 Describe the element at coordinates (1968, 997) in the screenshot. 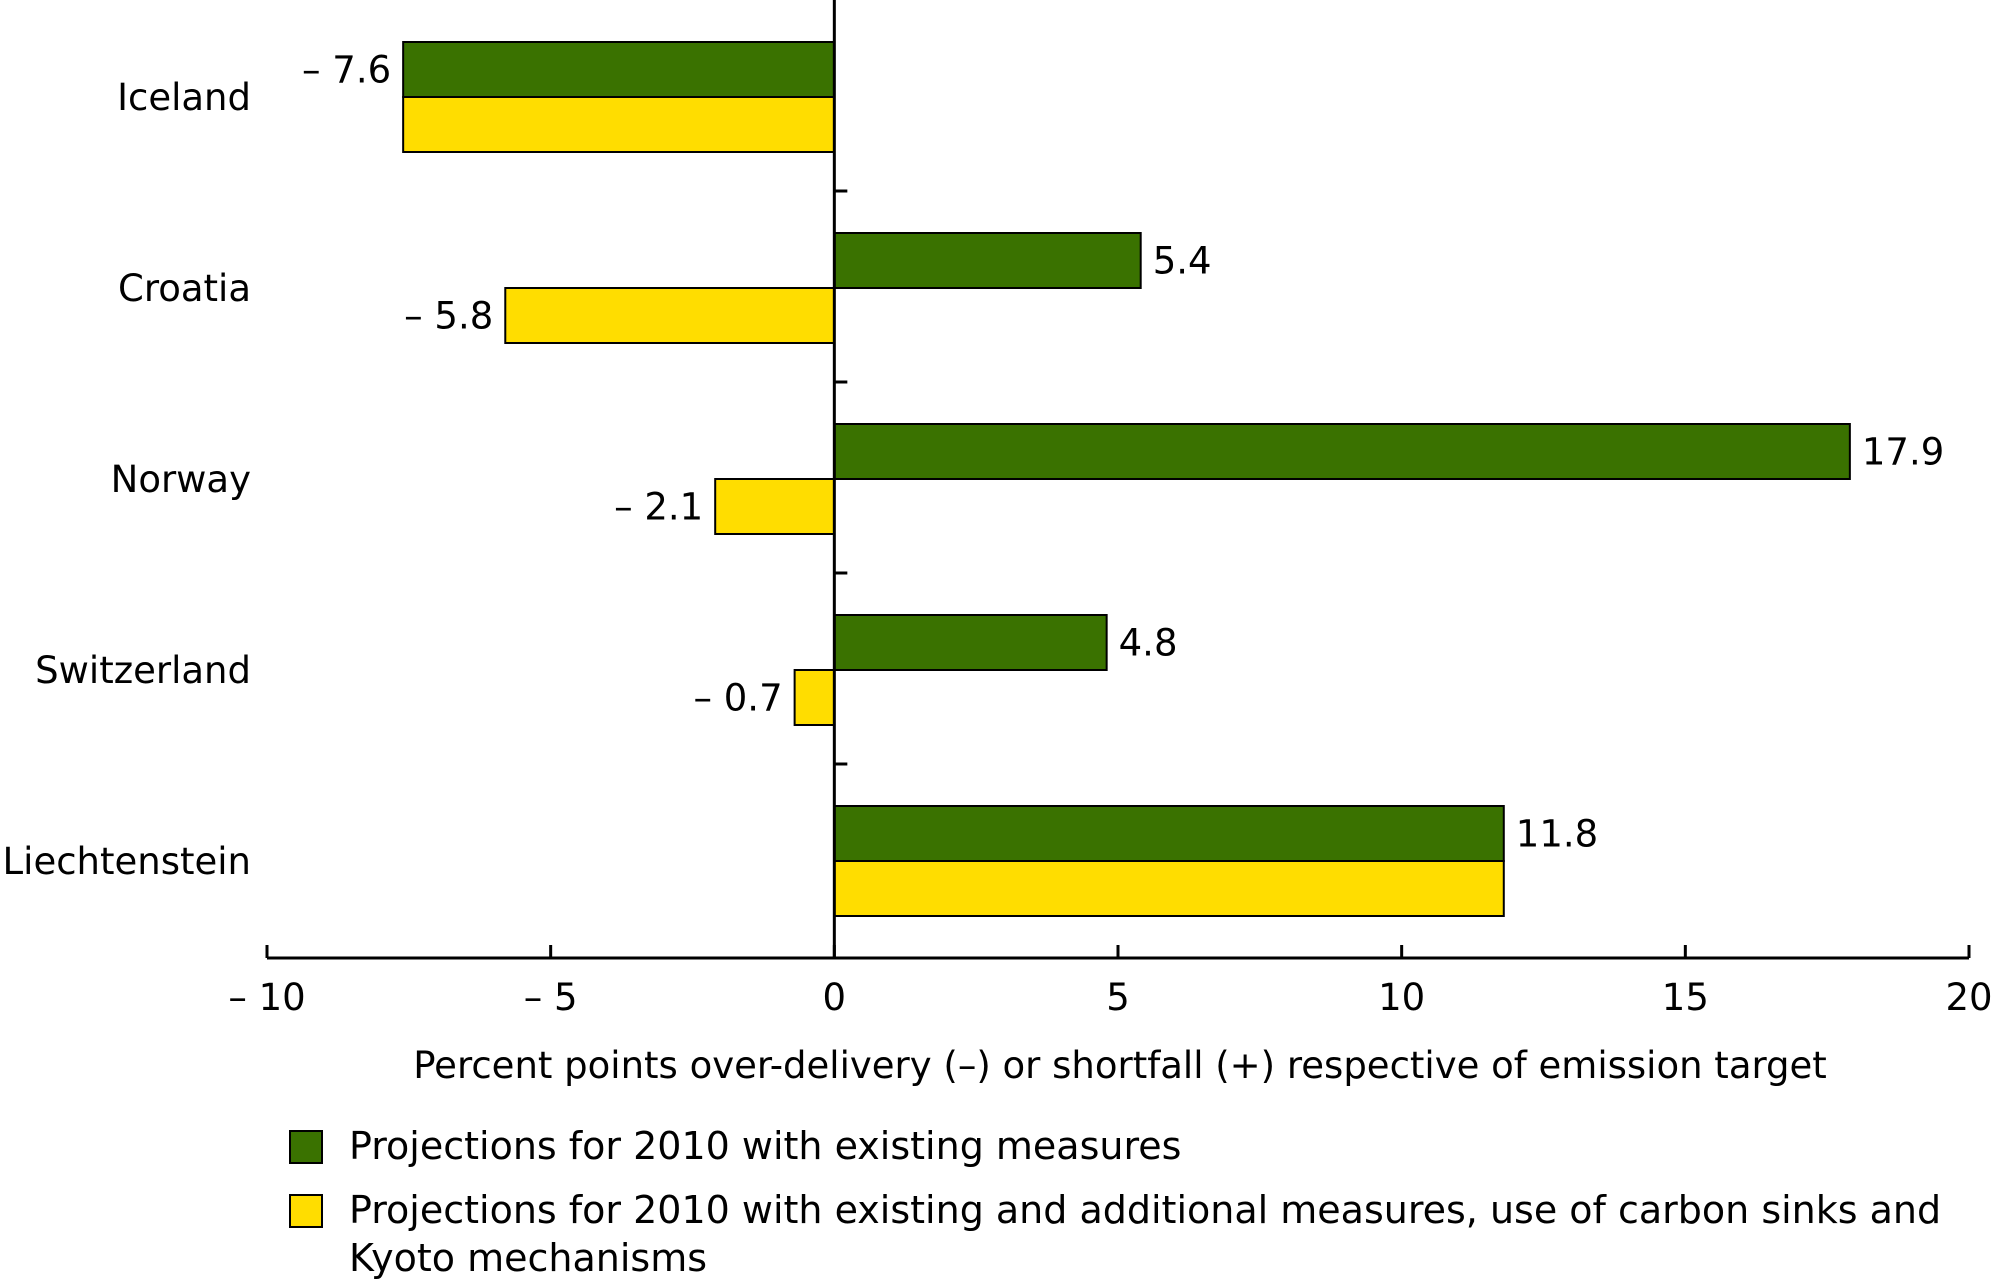

I see `x-tick-label: 20` at that location.